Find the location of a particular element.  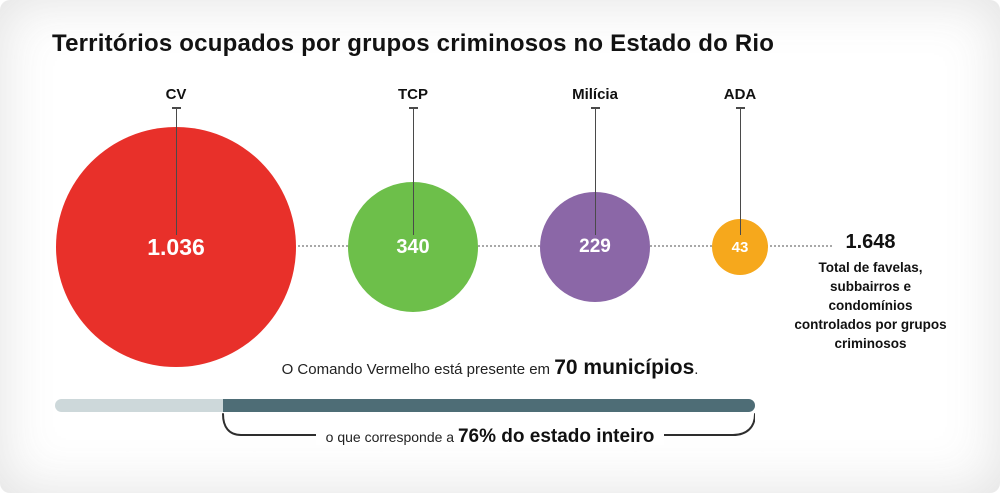

bubble-value-tcp: 340 is located at coordinates (413, 246).